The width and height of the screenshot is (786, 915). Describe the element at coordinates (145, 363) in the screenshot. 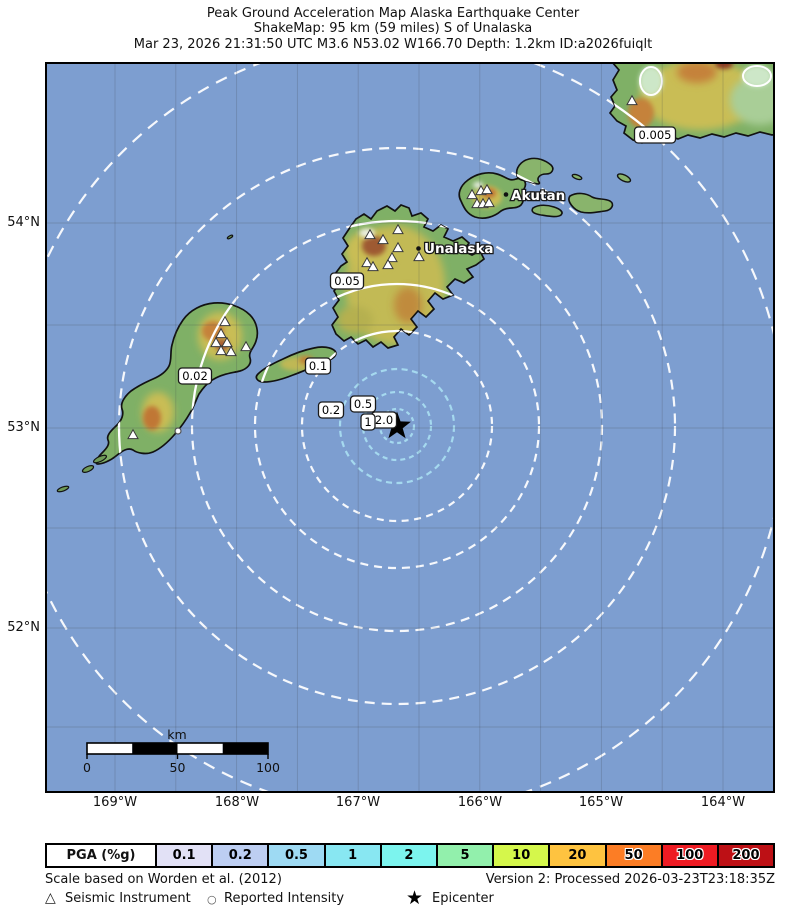

I see `small-islets` at that location.